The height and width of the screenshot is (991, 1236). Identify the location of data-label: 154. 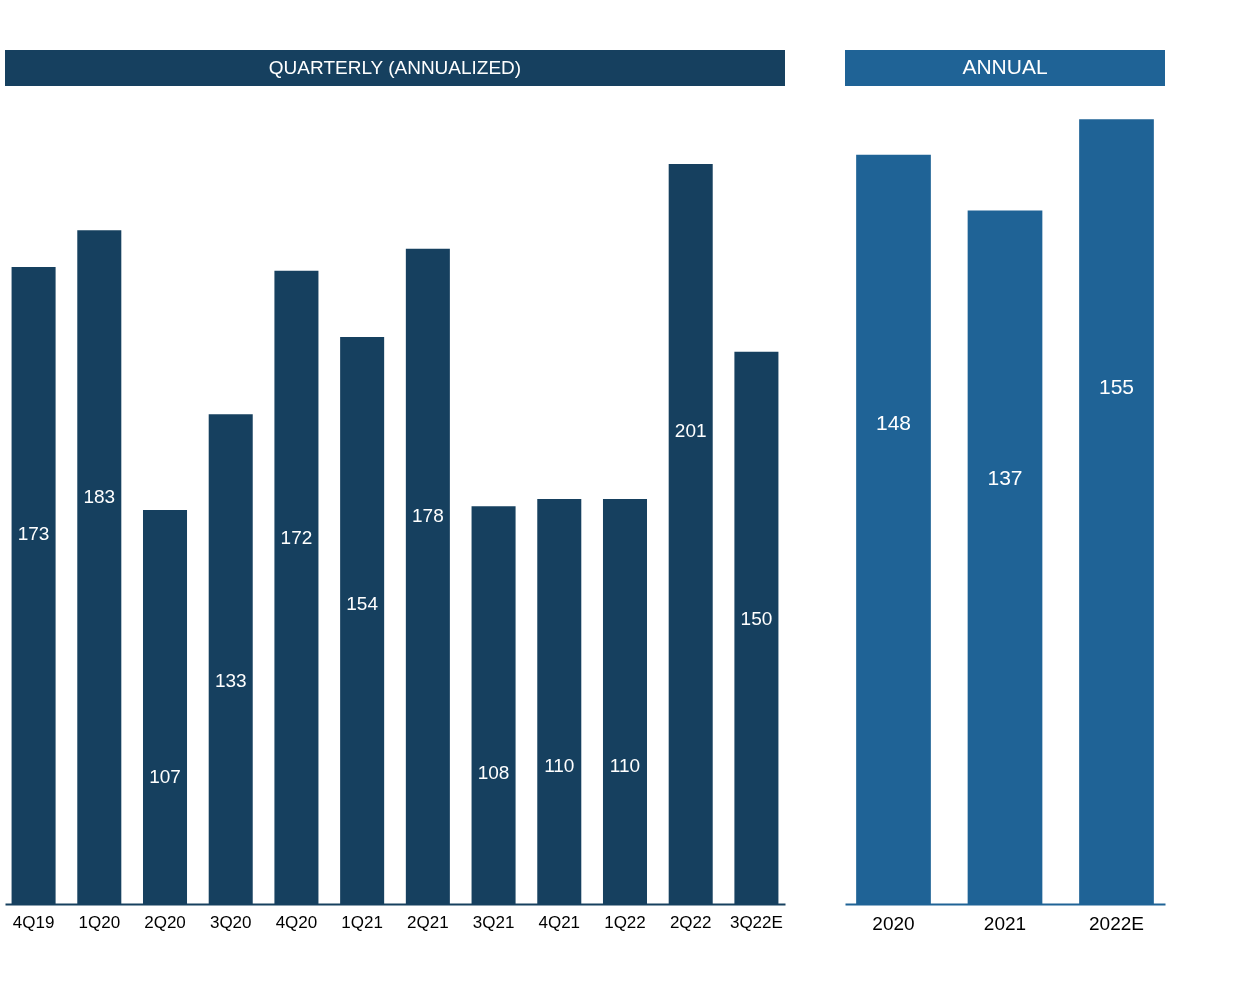
(362, 603).